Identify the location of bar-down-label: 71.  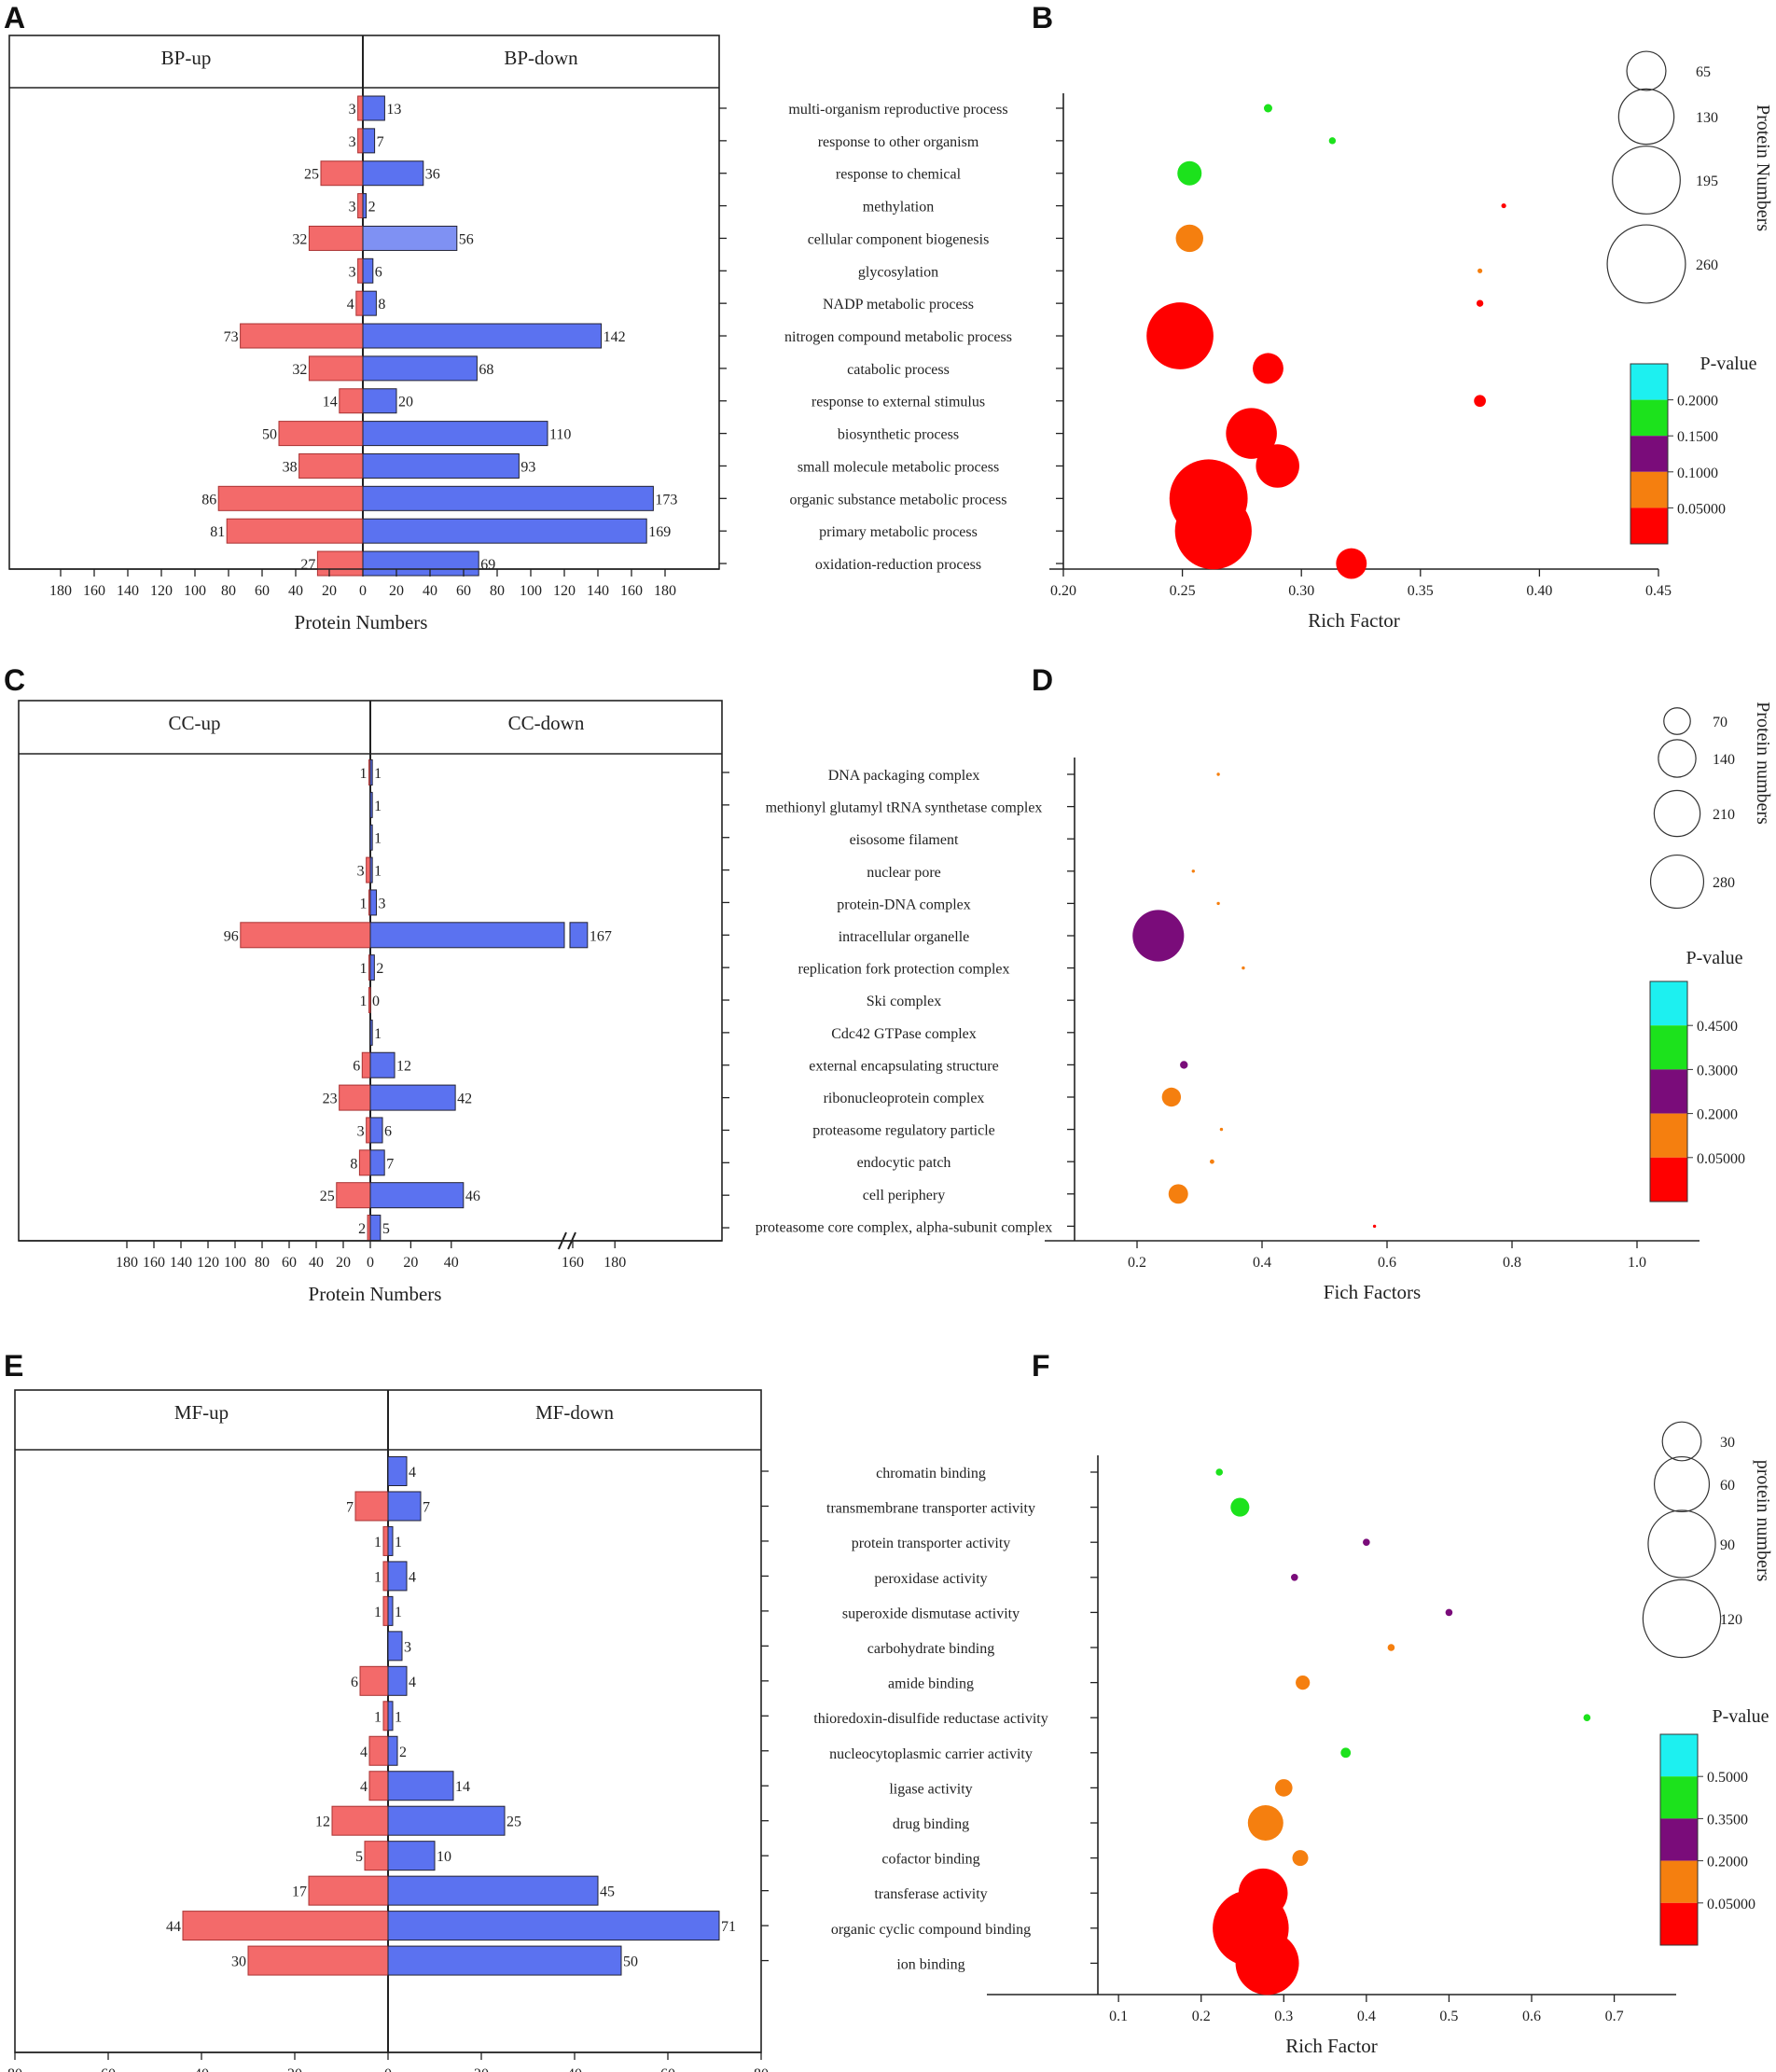
(728, 1927).